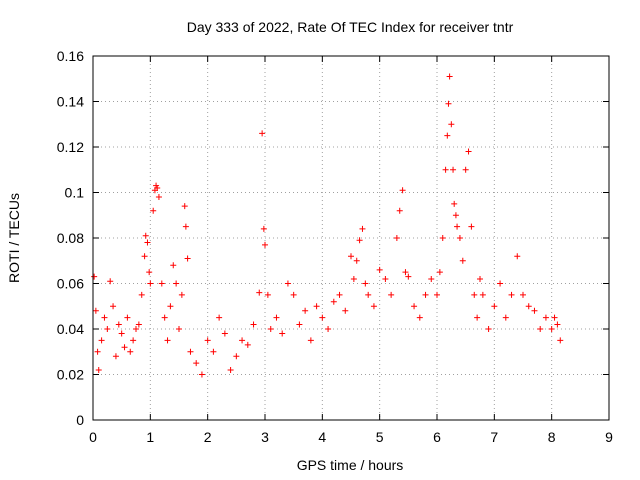 This screenshot has height=480, width=640. What do you see at coordinates (70, 375) in the screenshot?
I see `y-tick-label: 0.02` at bounding box center [70, 375].